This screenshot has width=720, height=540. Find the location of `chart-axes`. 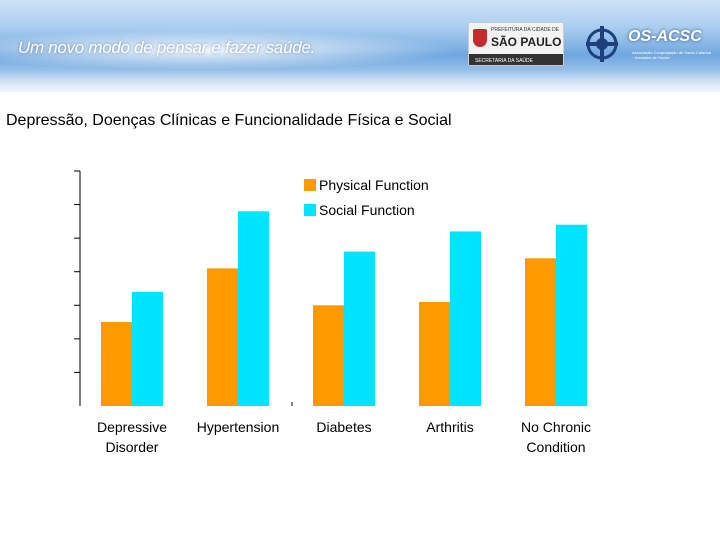

chart-axes is located at coordinates (183, 288).